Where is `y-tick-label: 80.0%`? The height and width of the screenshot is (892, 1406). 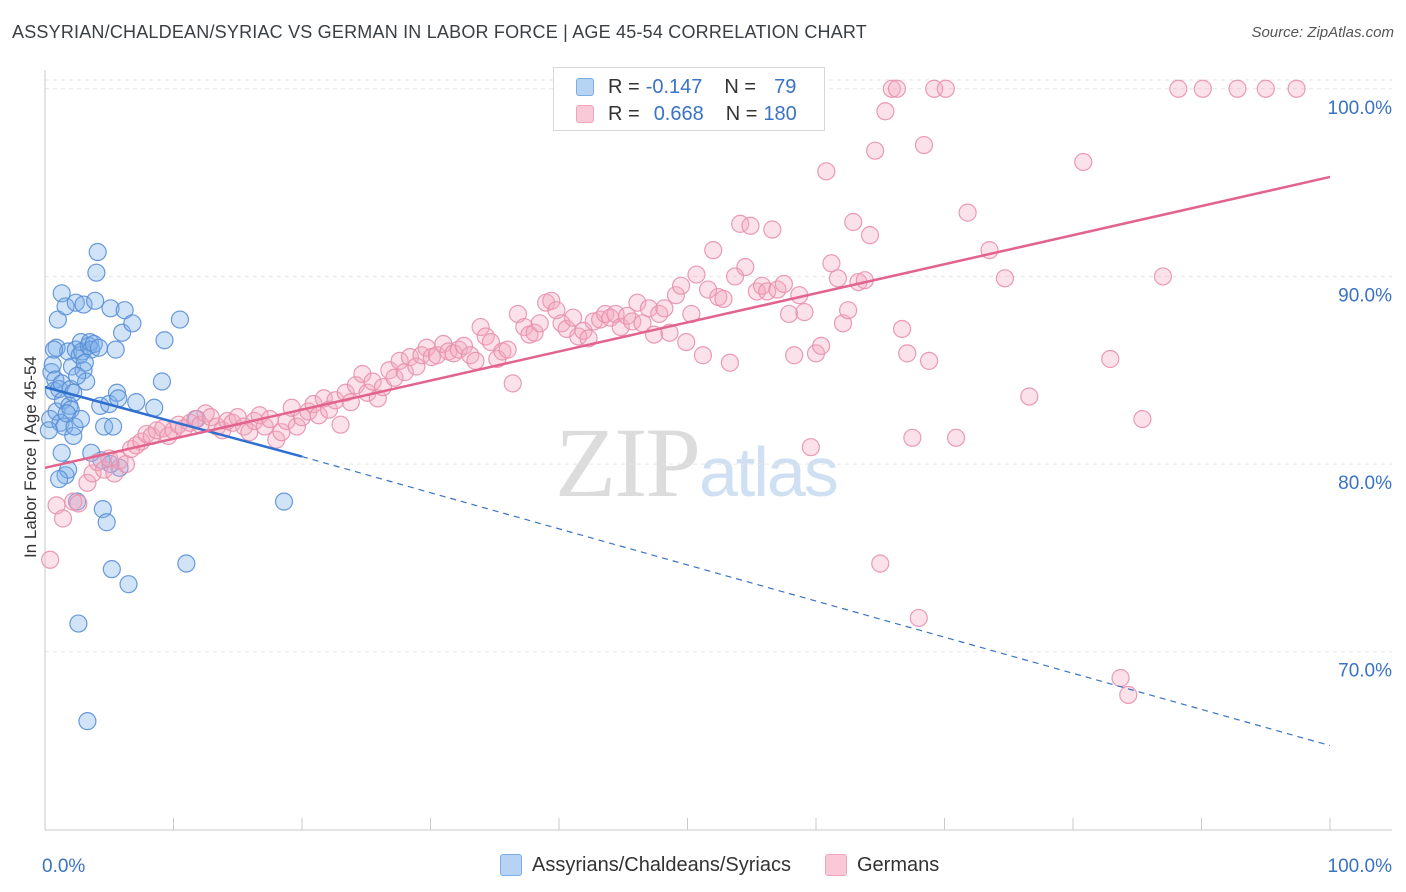 y-tick-label: 80.0% is located at coordinates (1365, 483).